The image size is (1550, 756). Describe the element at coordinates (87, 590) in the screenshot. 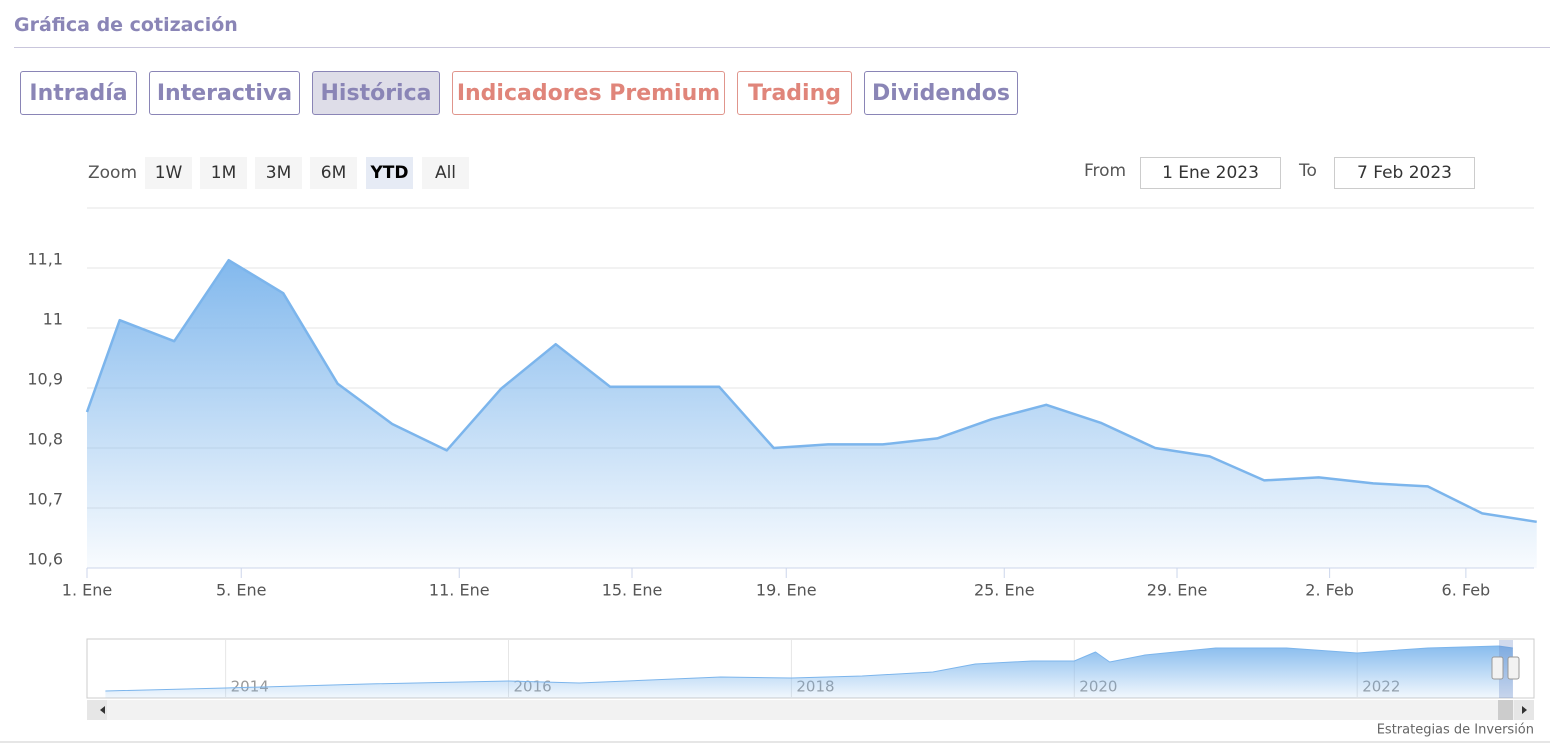

I see `x-tick-label: 1. Ene` at that location.